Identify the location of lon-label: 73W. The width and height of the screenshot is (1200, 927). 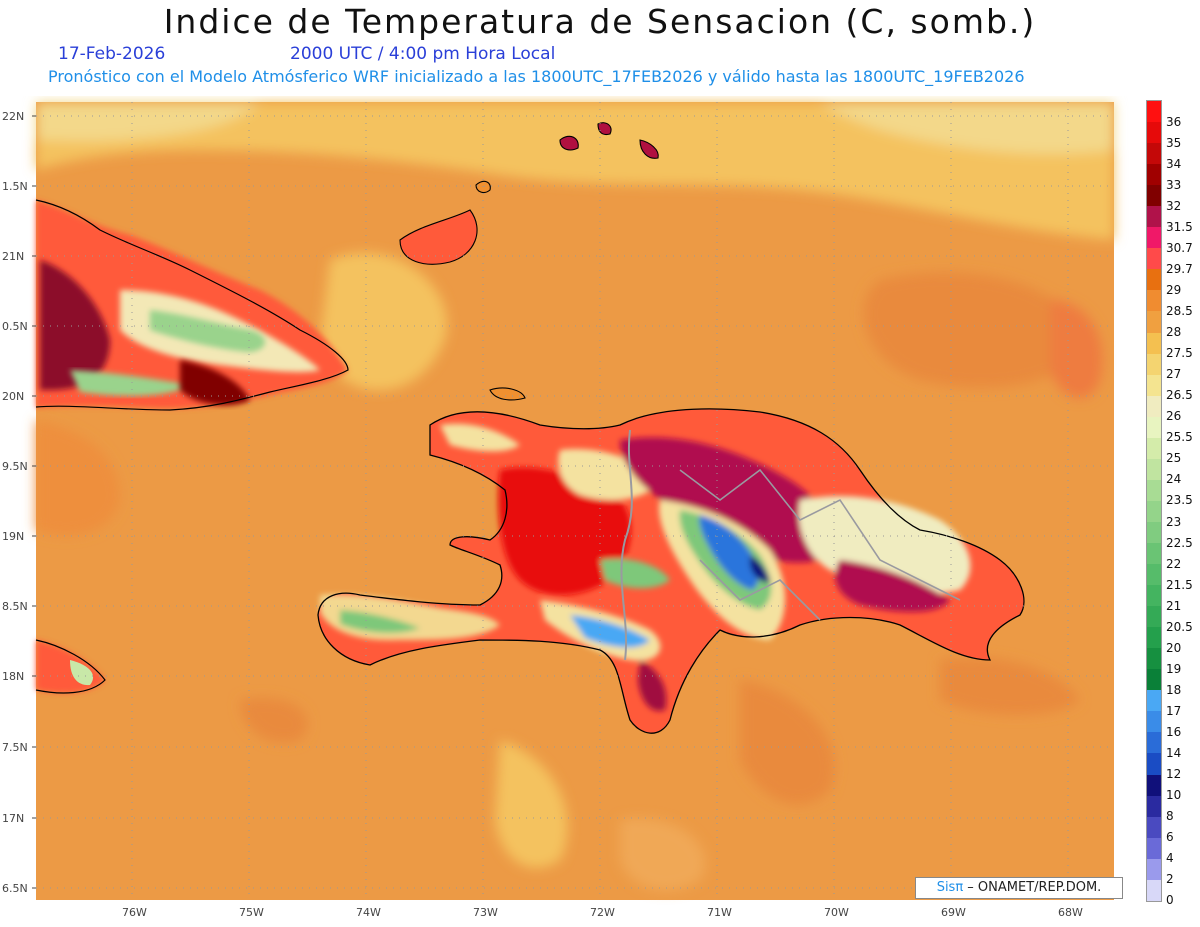
(485, 912).